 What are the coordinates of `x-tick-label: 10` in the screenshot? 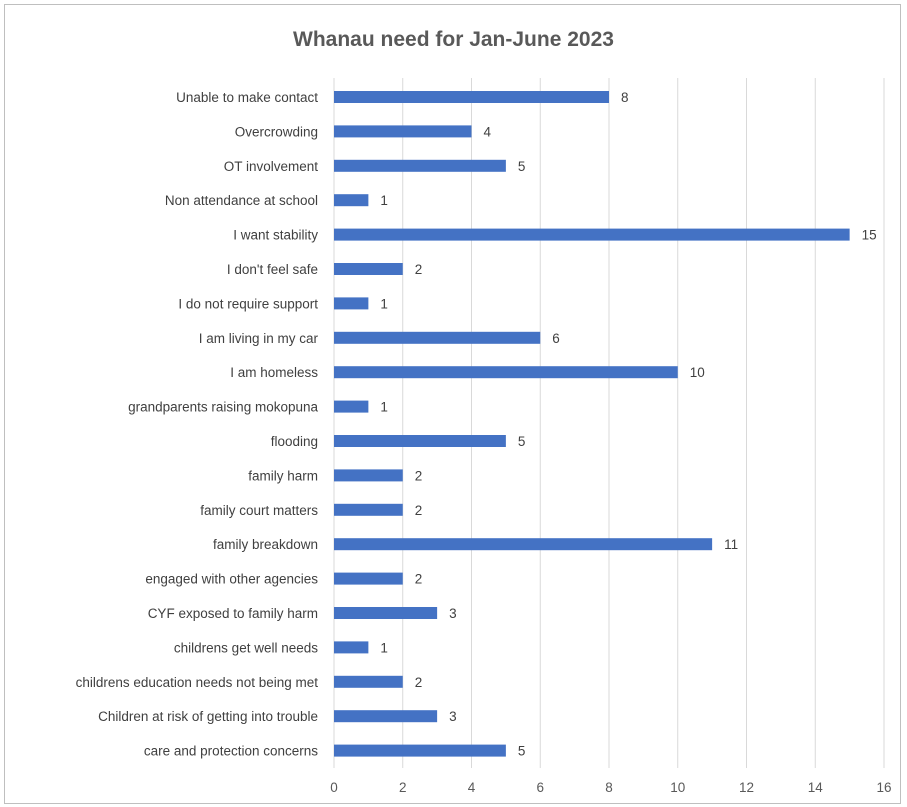 It's located at (677, 787).